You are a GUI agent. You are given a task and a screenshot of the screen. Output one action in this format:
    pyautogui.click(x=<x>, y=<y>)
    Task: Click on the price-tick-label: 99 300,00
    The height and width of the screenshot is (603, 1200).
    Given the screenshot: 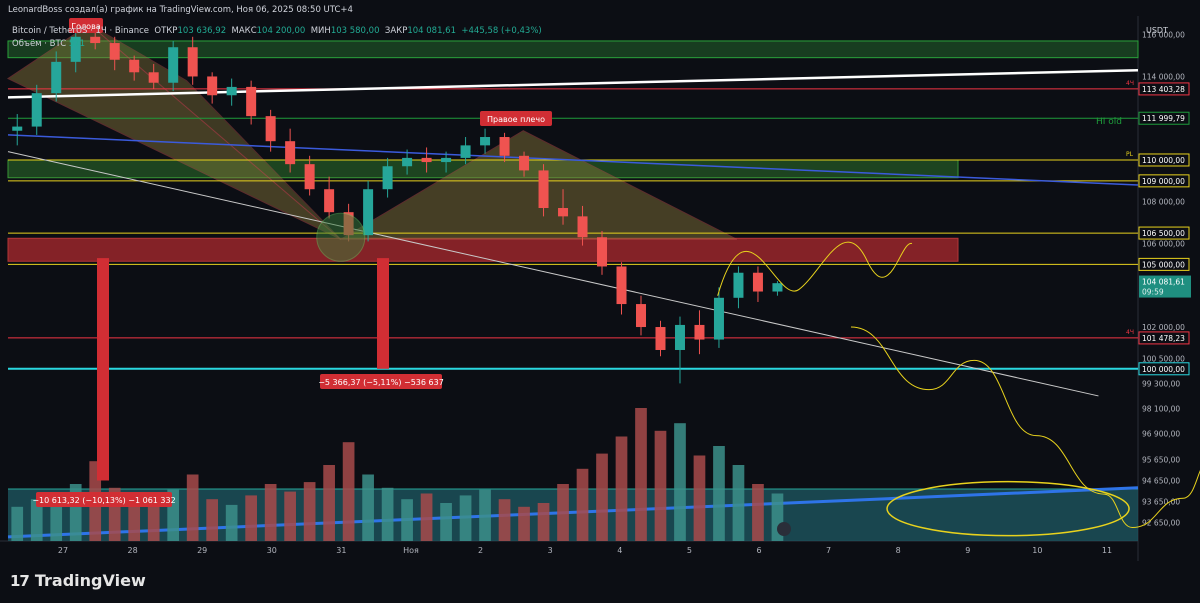 What is the action you would take?
    pyautogui.click(x=1161, y=383)
    